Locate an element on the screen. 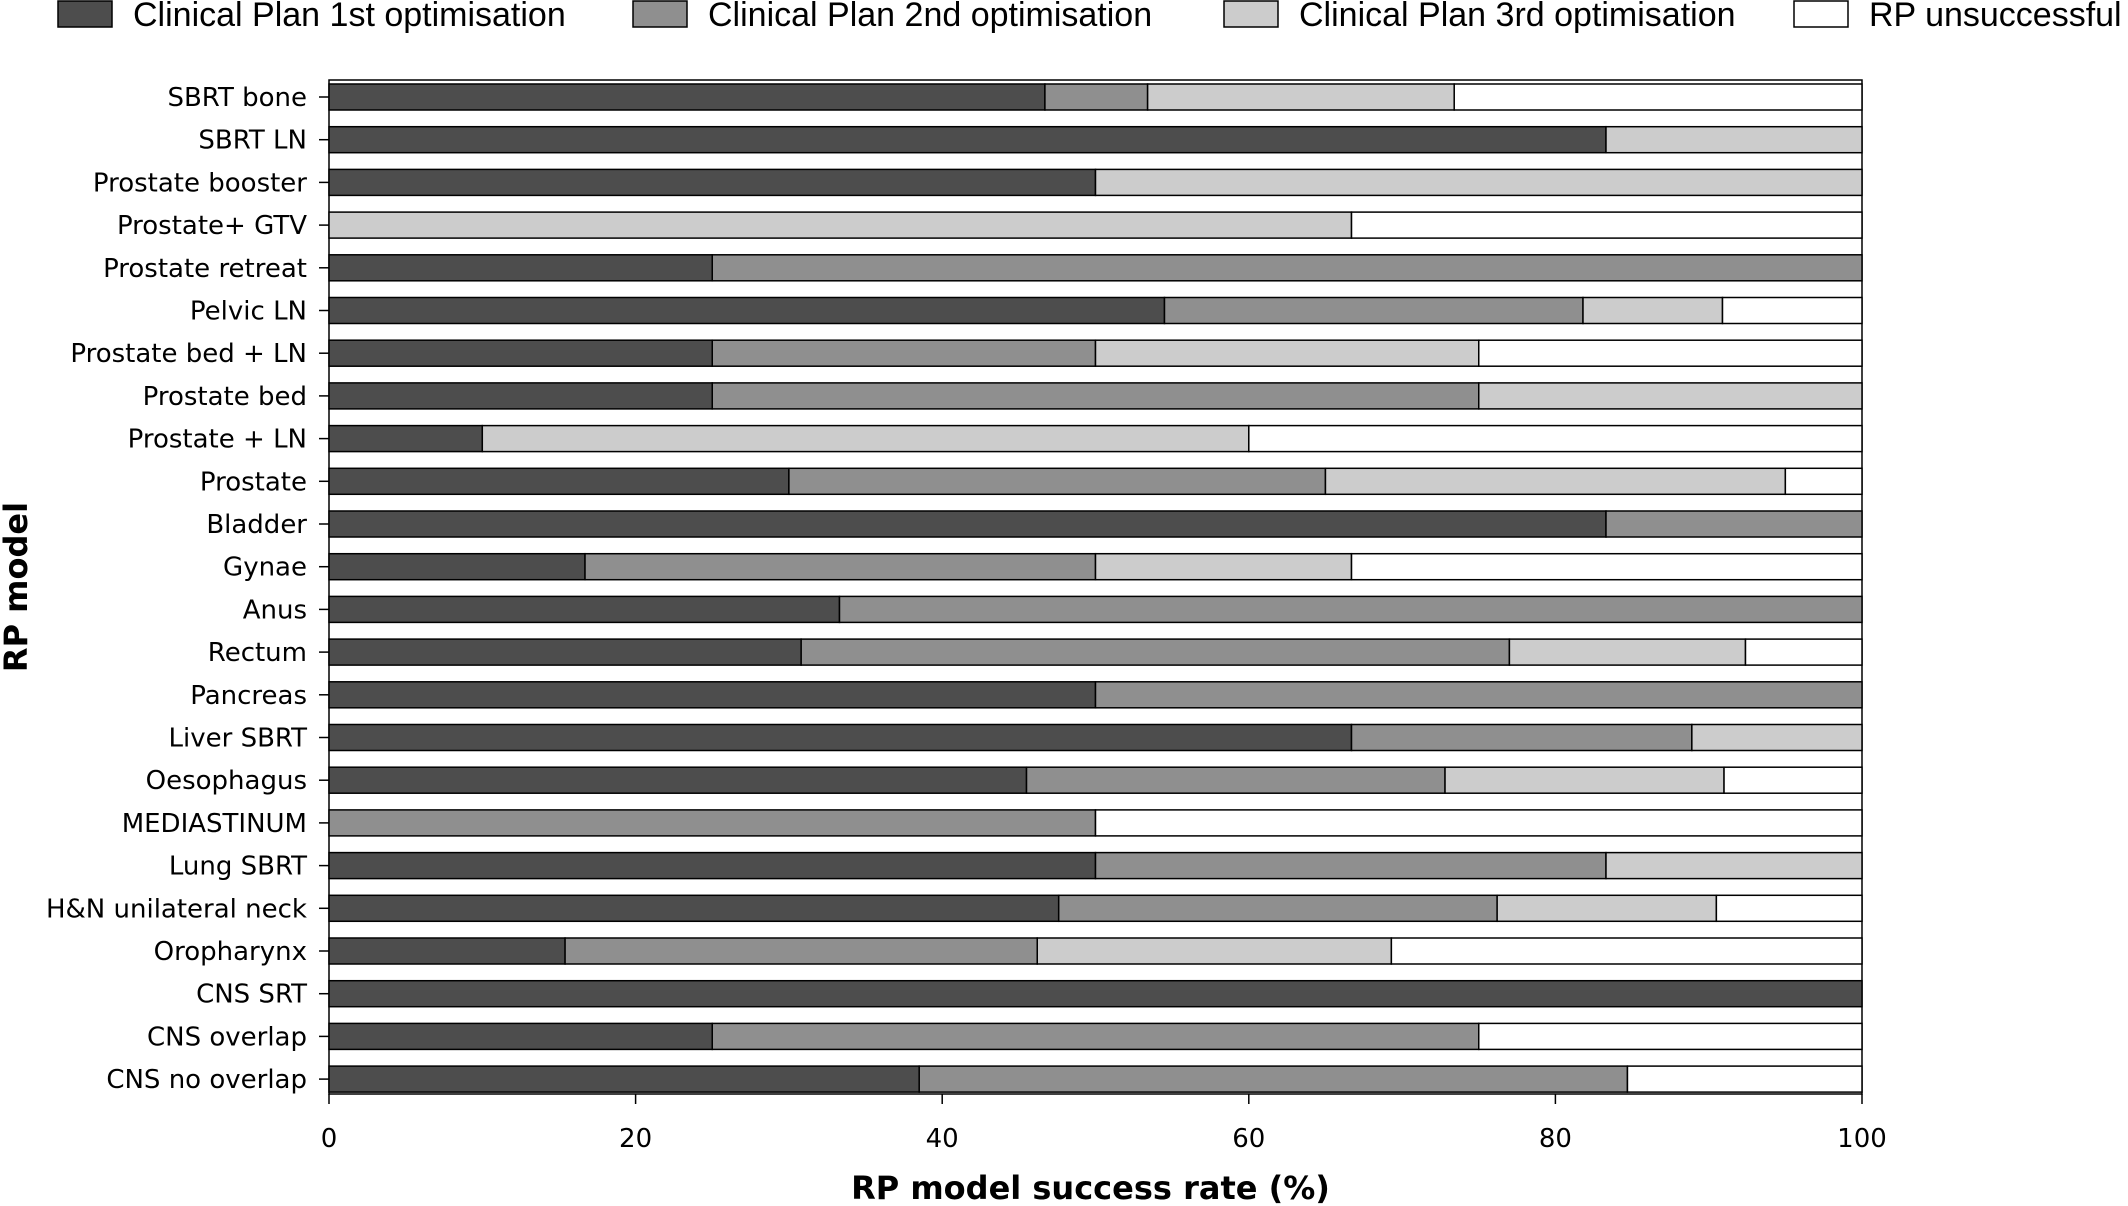 The width and height of the screenshot is (2128, 1206). y-tick-label-sbrt-ln: SBRT LN is located at coordinates (252, 141).